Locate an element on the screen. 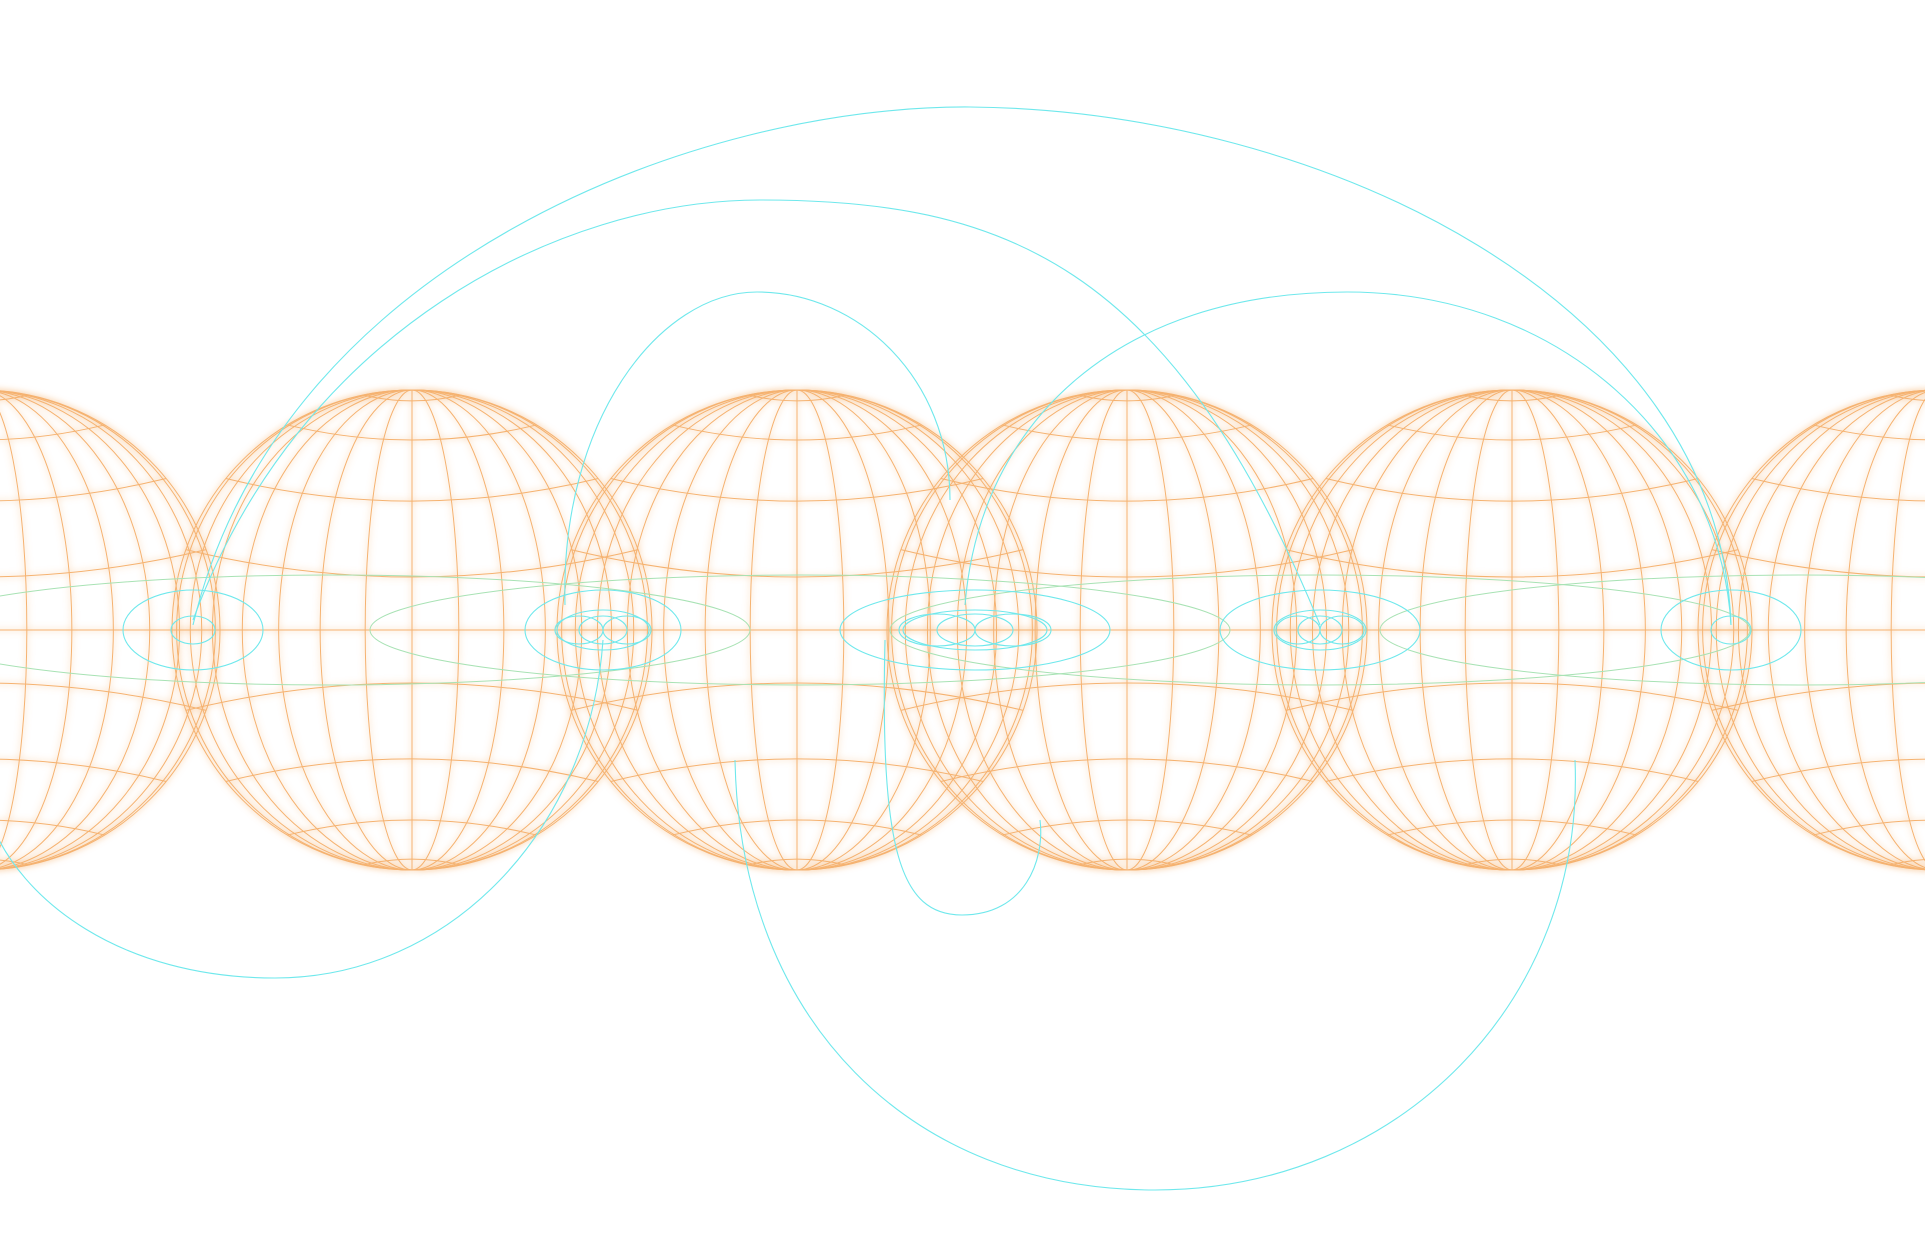 This screenshot has height=1247, width=1925. latitude-bands-layer is located at coordinates (962, 630).